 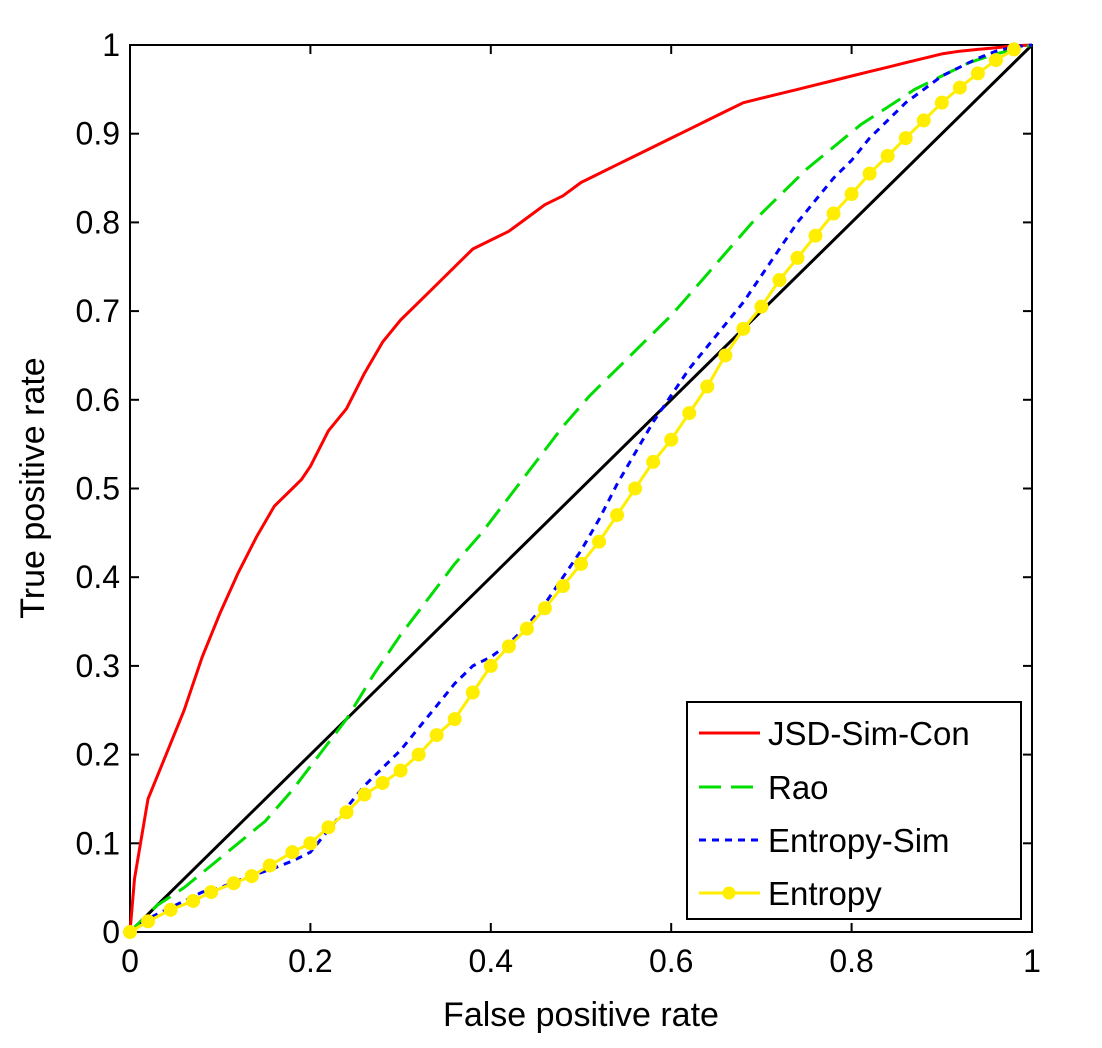 What do you see at coordinates (98, 400) in the screenshot?
I see `y-tick-label: 0.6` at bounding box center [98, 400].